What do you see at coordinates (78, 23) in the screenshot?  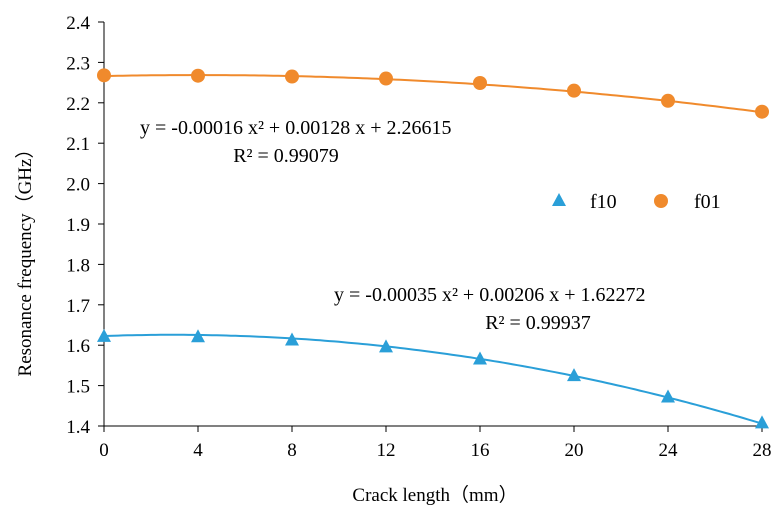 I see `y-tick-label: 2.4` at bounding box center [78, 23].